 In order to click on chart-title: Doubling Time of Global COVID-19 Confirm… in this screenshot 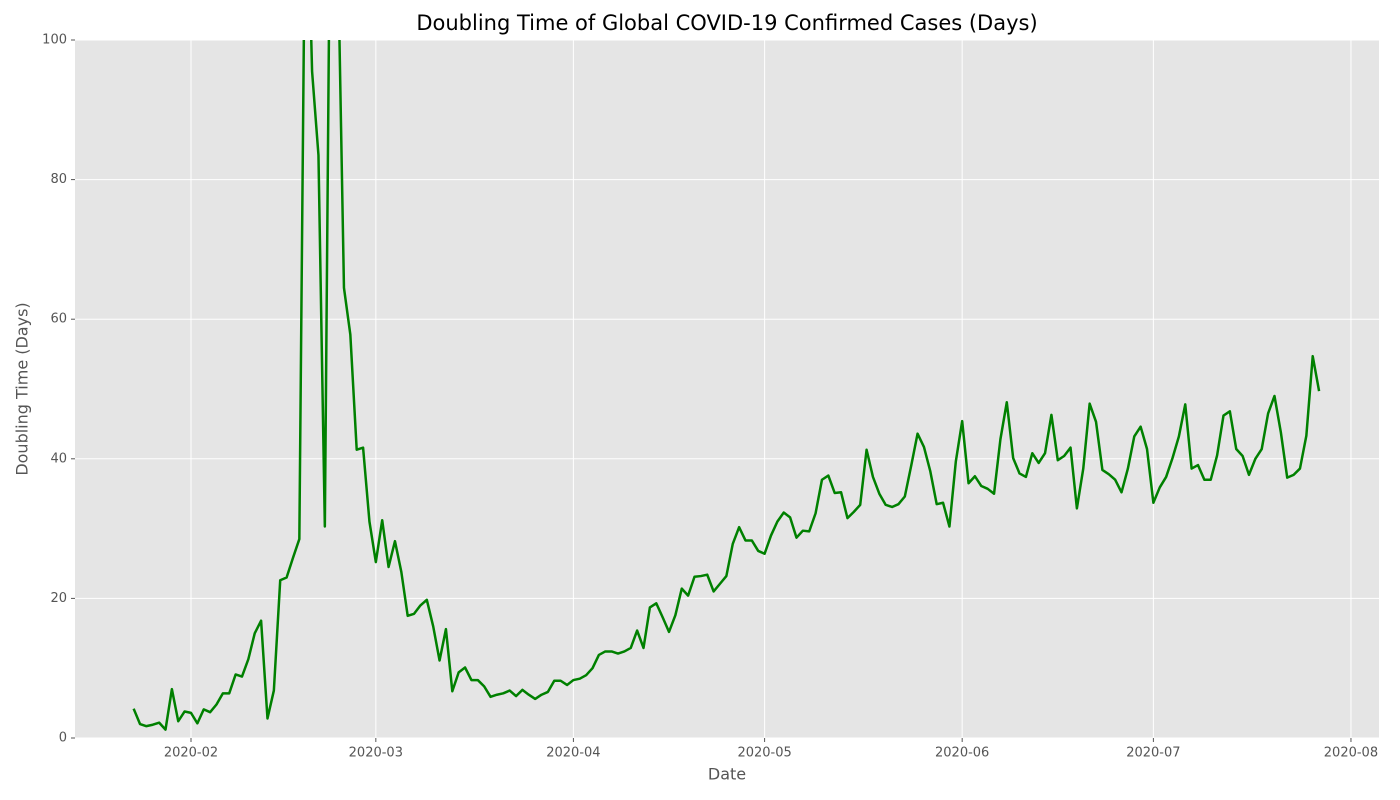, I will do `click(726, 23)`.